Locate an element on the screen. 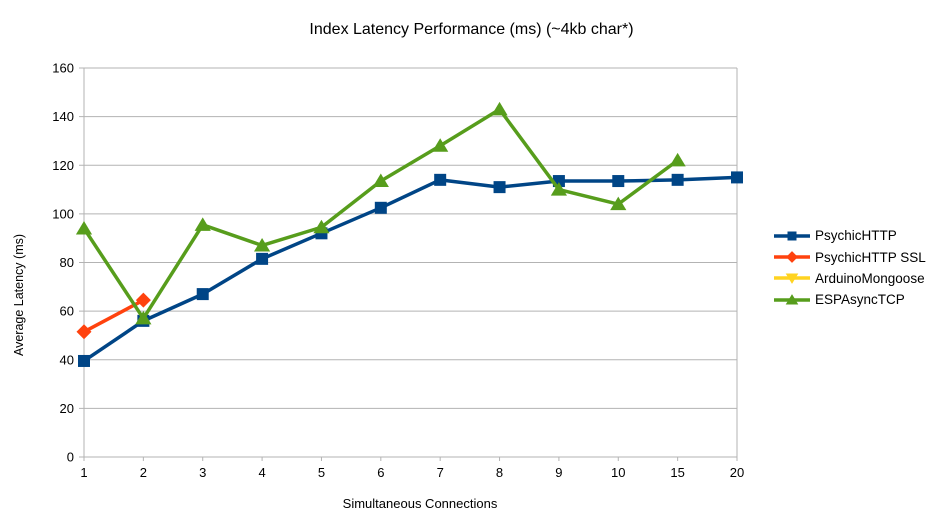 The image size is (943, 530). x-tick-label: 9 is located at coordinates (558, 472).